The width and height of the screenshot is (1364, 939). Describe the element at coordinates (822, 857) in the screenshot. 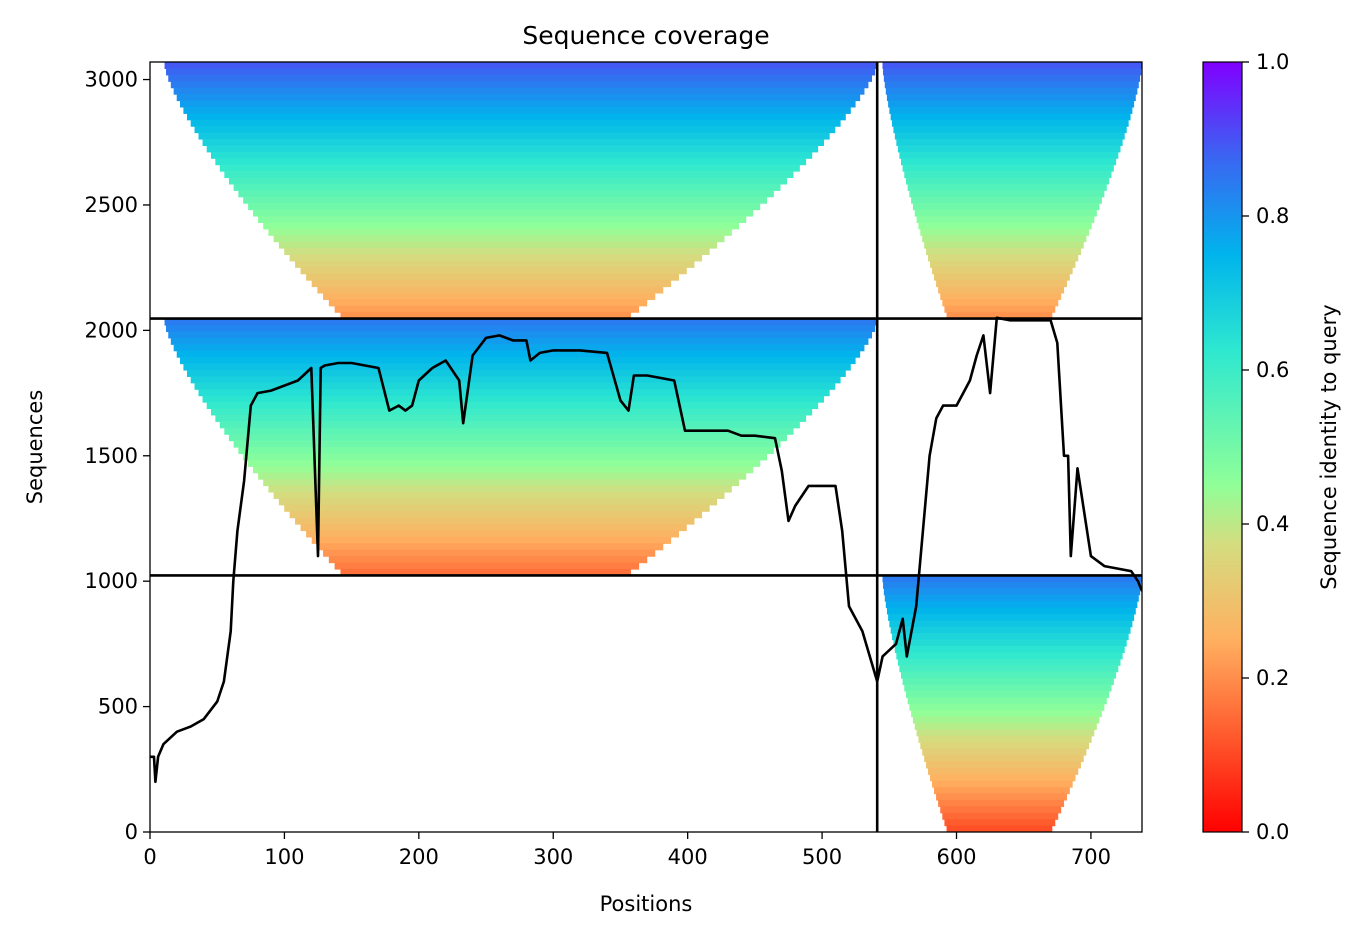

I see `x-tick-label: 500` at that location.